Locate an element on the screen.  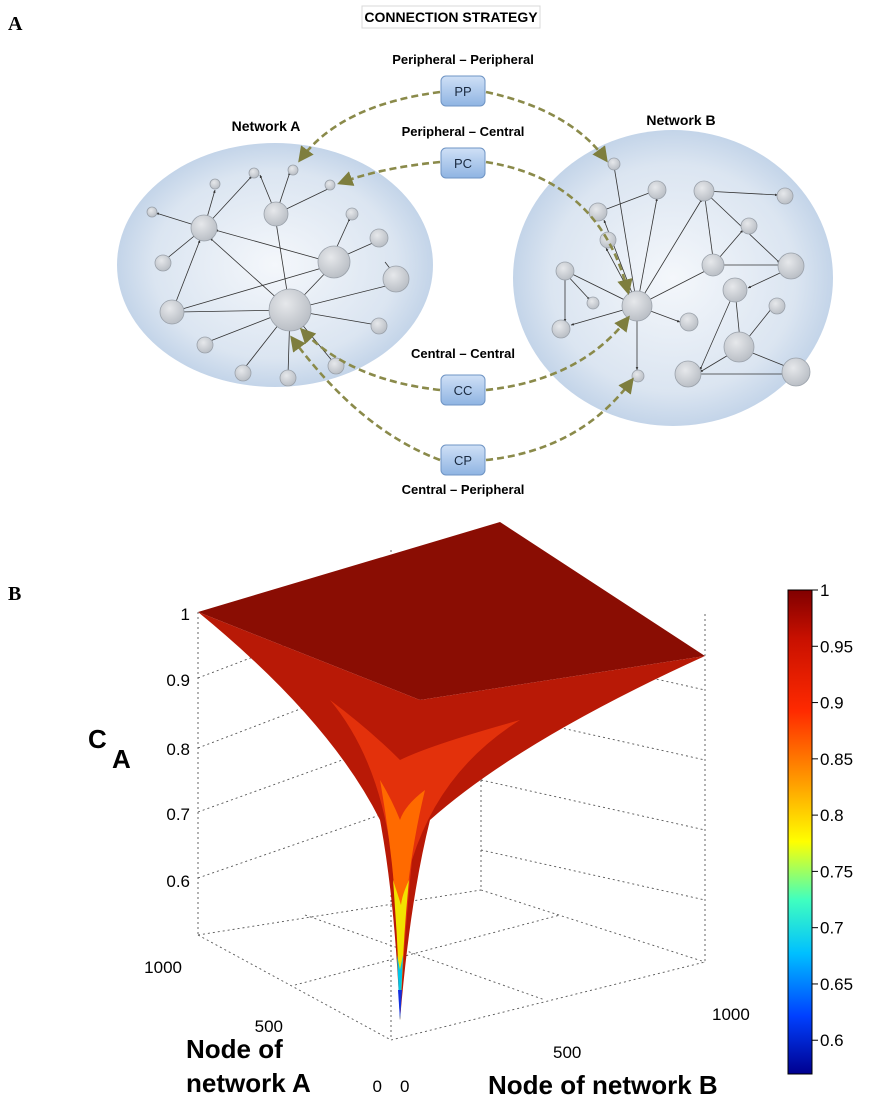
pc-arrow-to-b is located at coordinates (559, 228).